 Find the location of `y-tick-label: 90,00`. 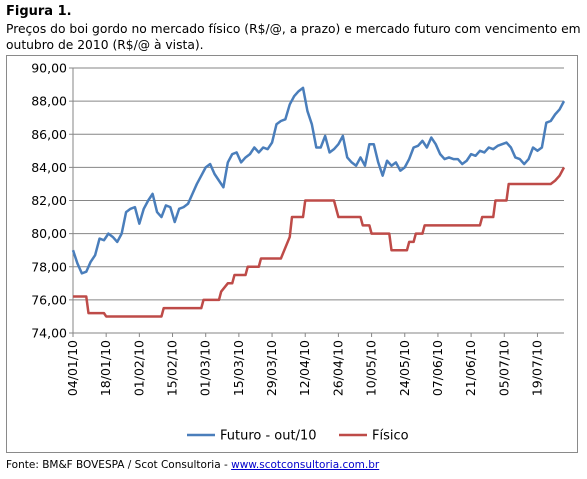

y-tick-label: 90,00 is located at coordinates (49, 68).